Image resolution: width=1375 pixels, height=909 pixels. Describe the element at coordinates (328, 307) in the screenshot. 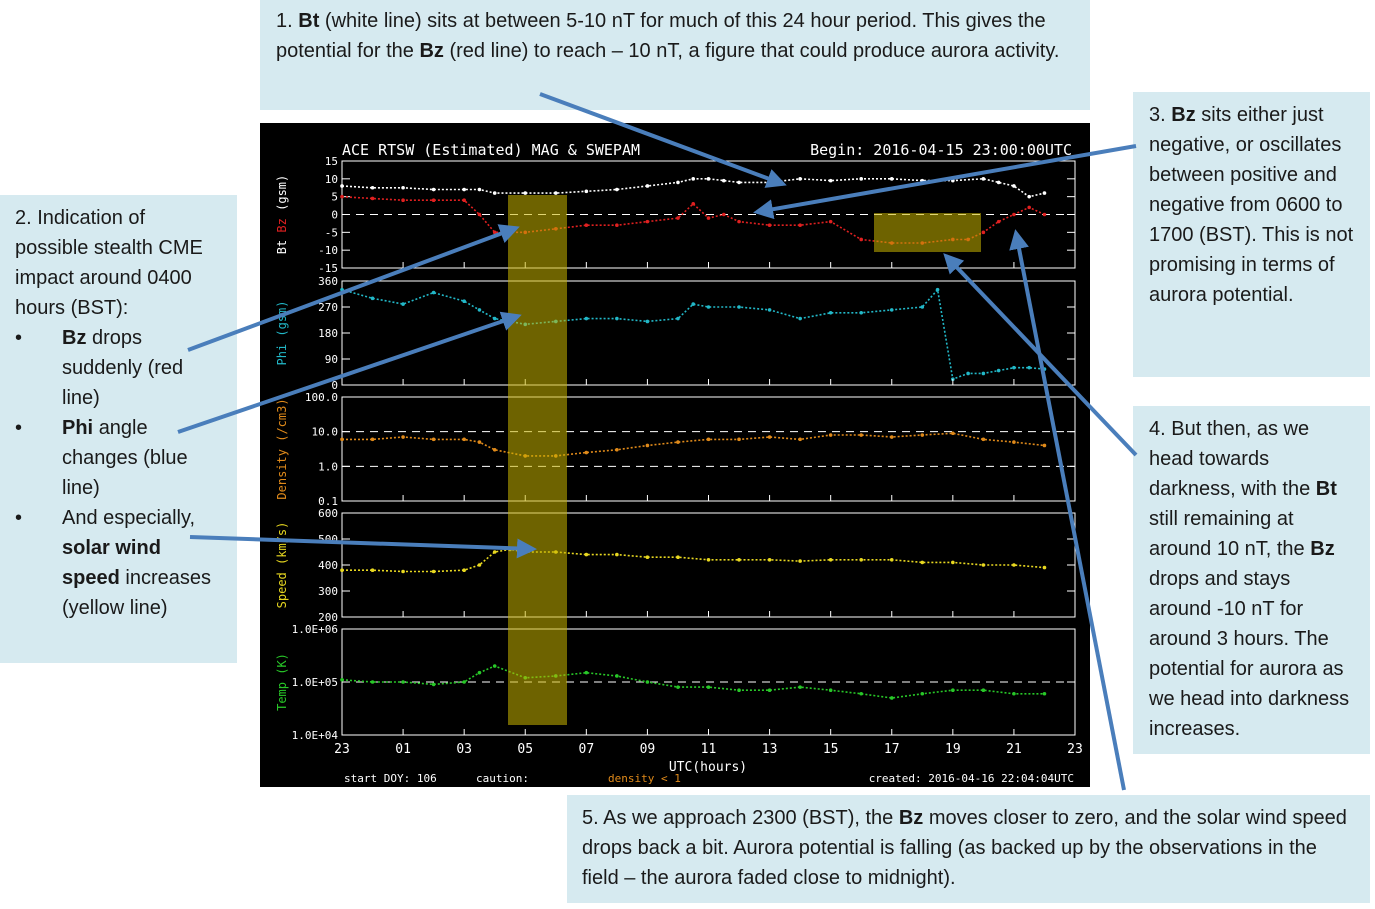

I see `y-tick-label-phi: 270` at that location.